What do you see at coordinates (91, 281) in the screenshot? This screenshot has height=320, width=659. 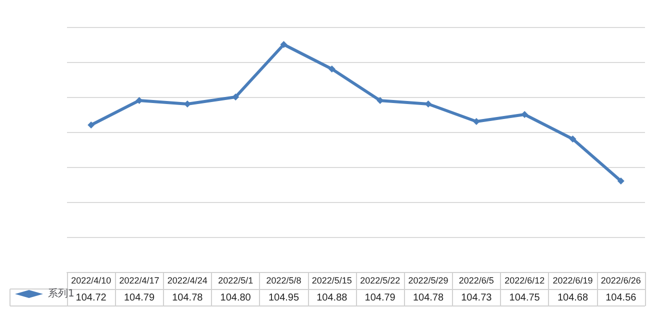 I see `x-tick-label: 2022/4/10` at bounding box center [91, 281].